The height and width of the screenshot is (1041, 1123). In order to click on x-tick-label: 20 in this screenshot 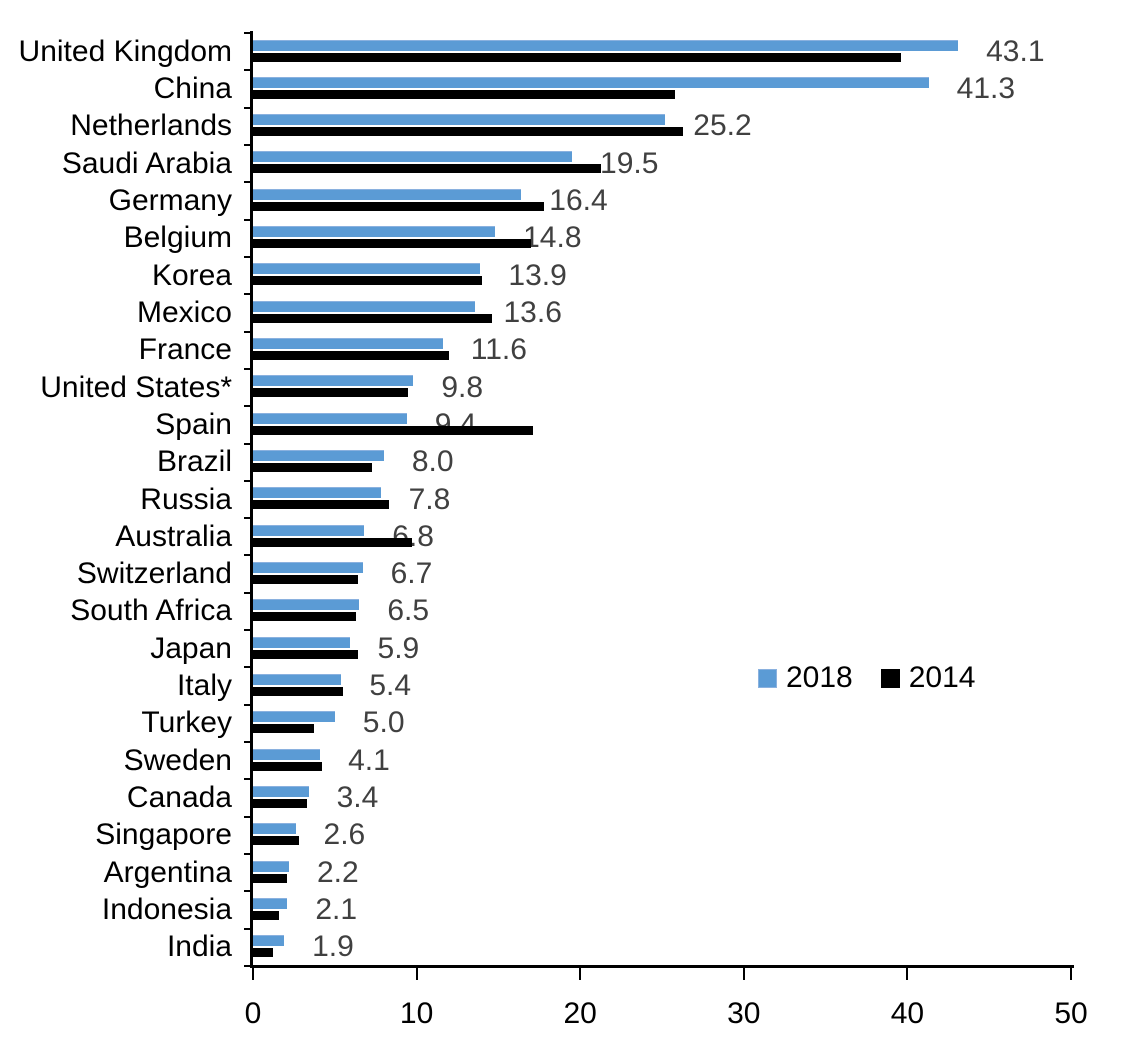, I will do `click(580, 1013)`.